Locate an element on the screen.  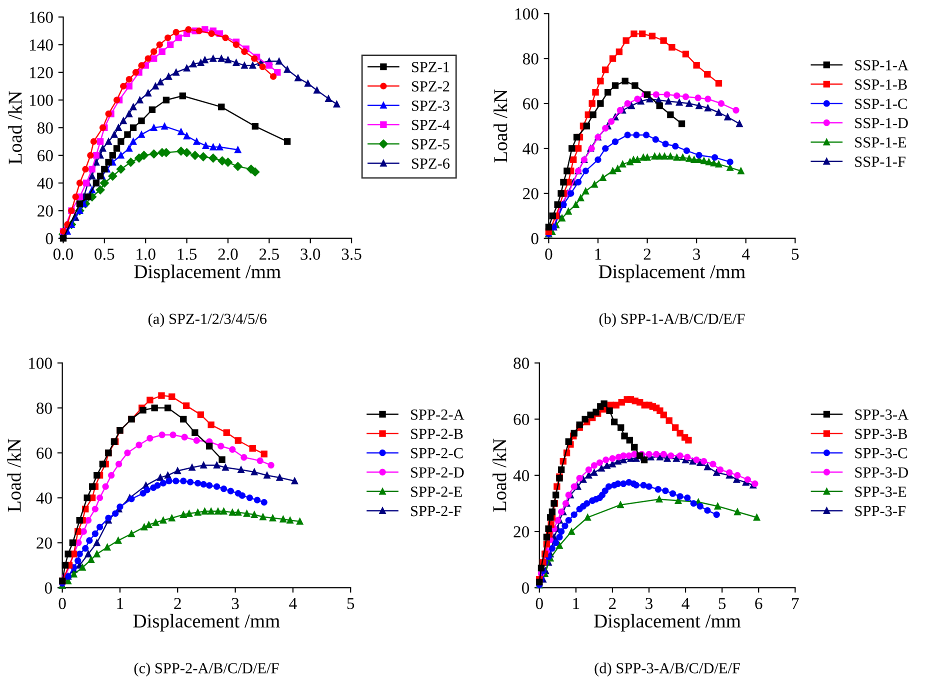
text: (b) SPP-1-A/B/C/D/E/F is located at coordinates (672, 320).